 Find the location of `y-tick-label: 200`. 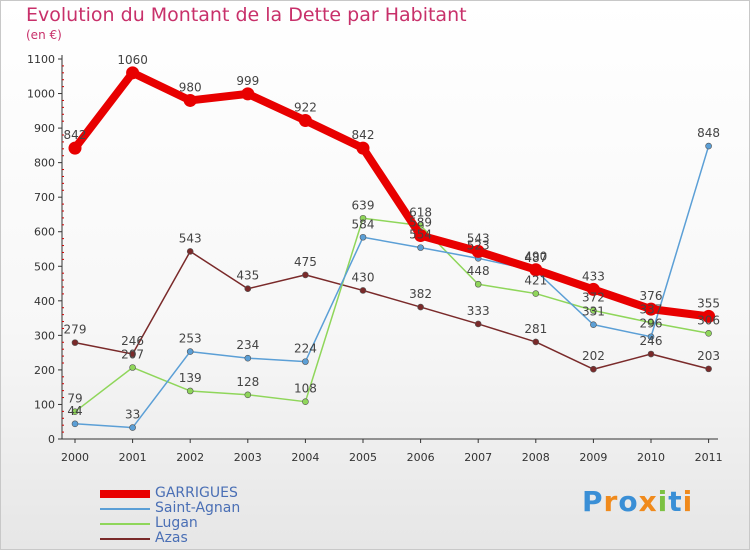

y-tick-label: 200 is located at coordinates (44, 370).